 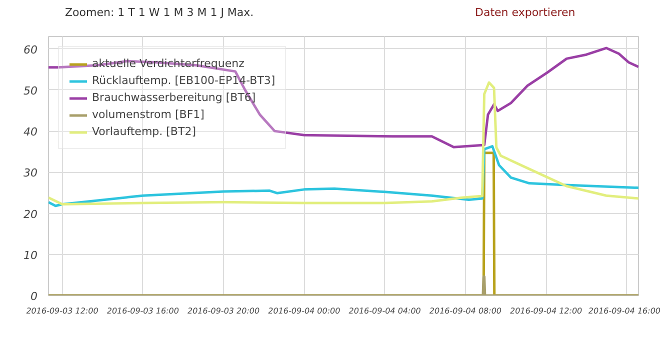 I want to click on x-tick-label: 2016-09-04 12:00, so click(x=546, y=311).